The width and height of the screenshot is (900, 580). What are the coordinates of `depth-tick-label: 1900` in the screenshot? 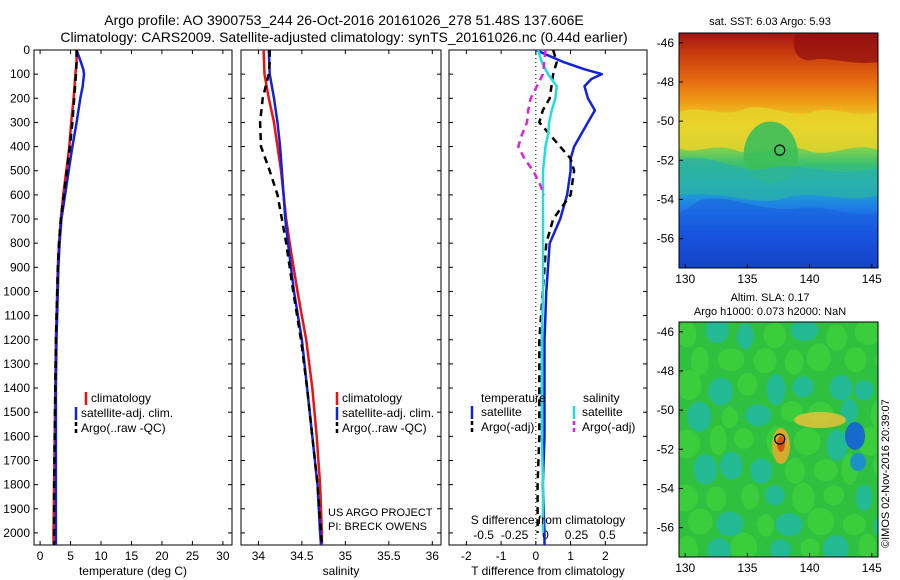 It's located at (16, 509).